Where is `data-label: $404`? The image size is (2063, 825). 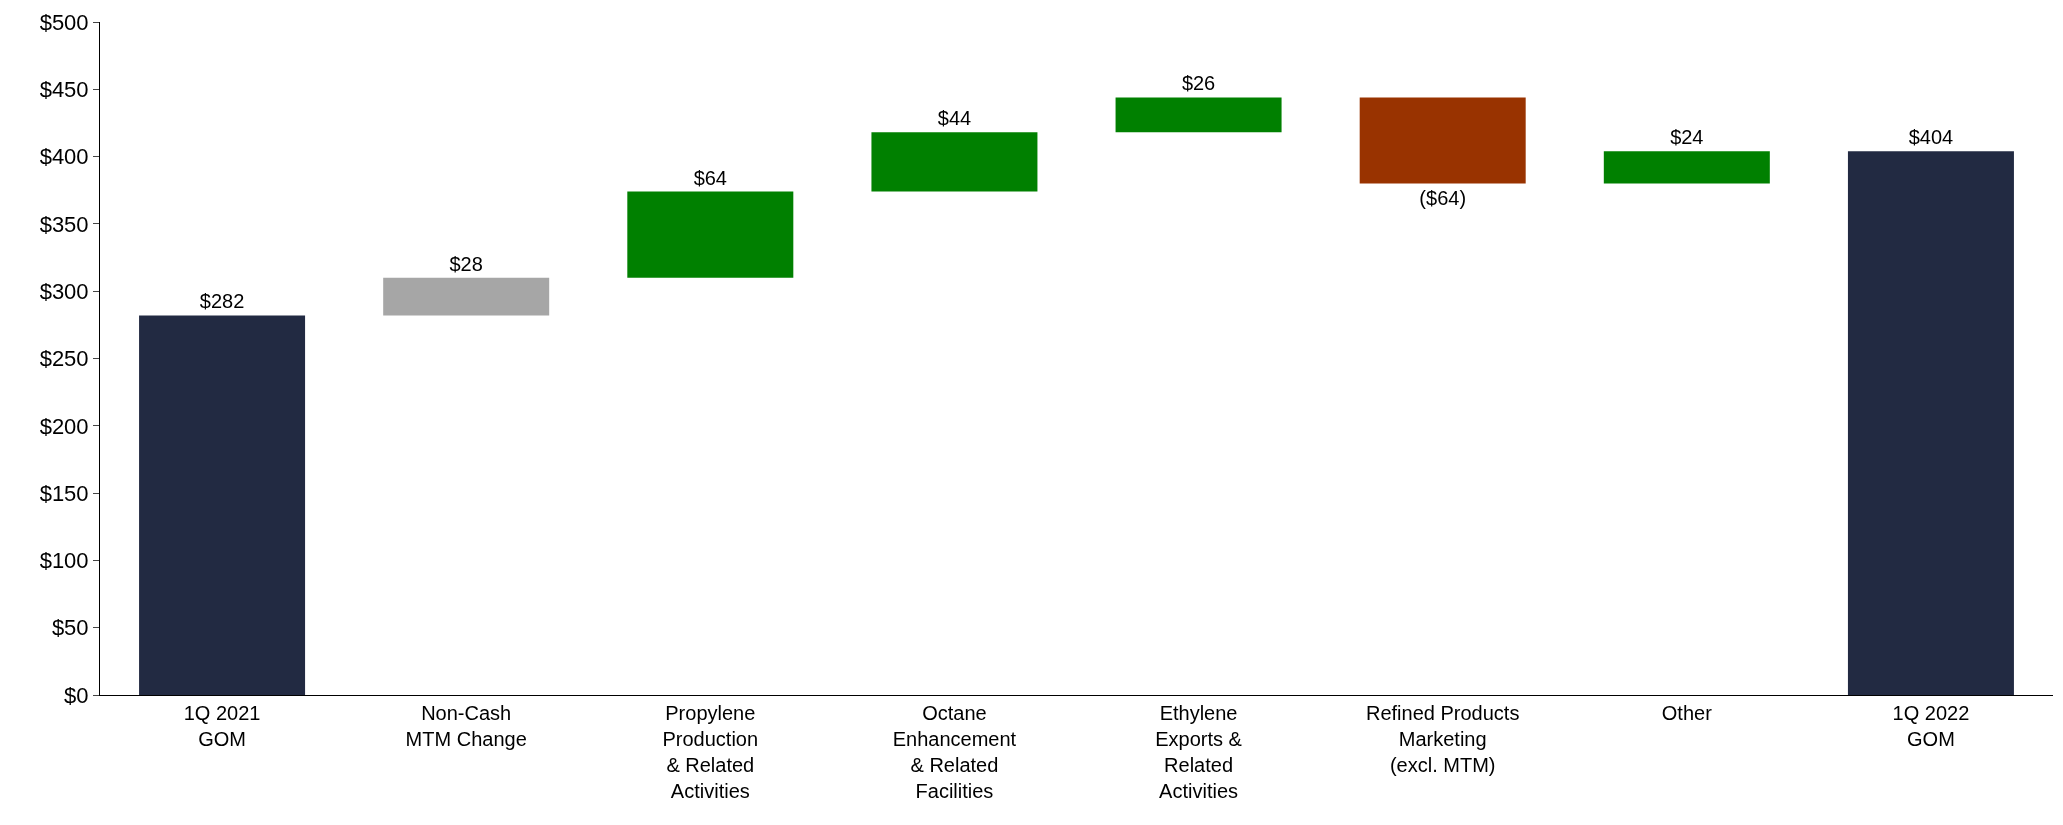
data-label: $404 is located at coordinates (1931, 137).